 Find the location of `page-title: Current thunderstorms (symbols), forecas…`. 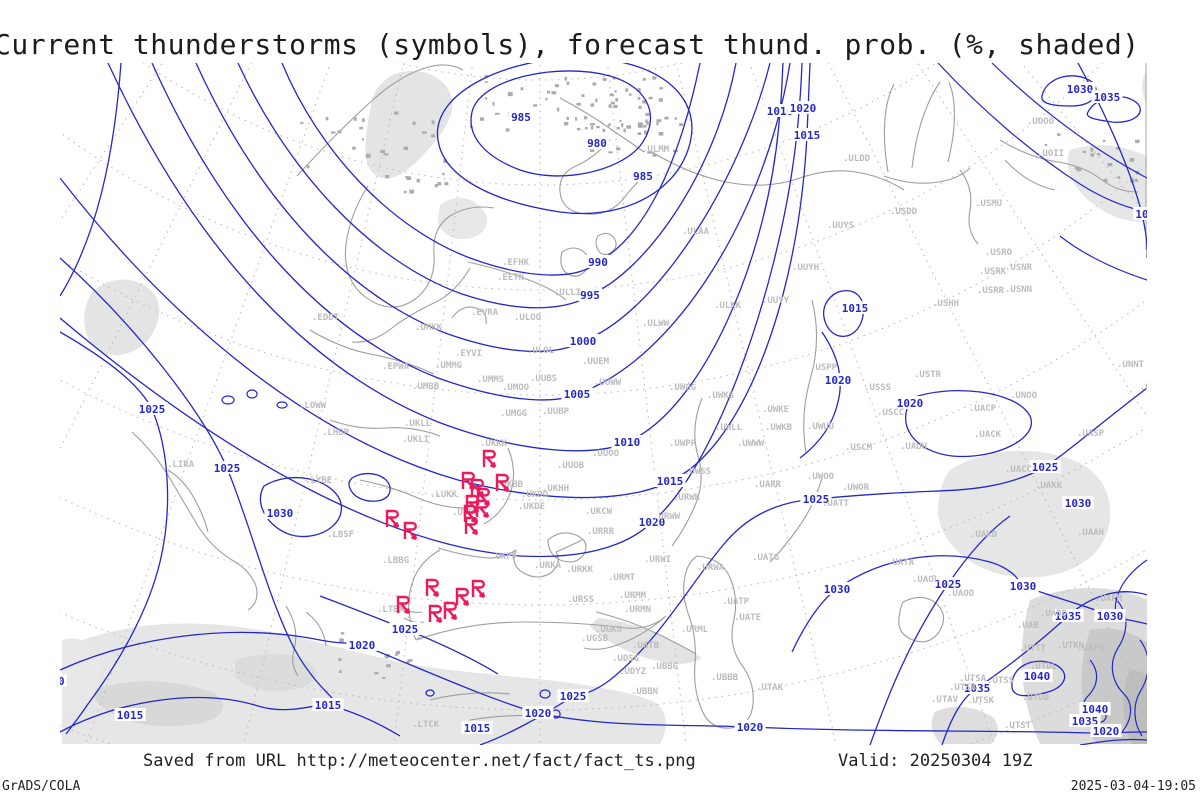

page-title: Current thunderstorms (symbols), forecas… is located at coordinates (570, 44).